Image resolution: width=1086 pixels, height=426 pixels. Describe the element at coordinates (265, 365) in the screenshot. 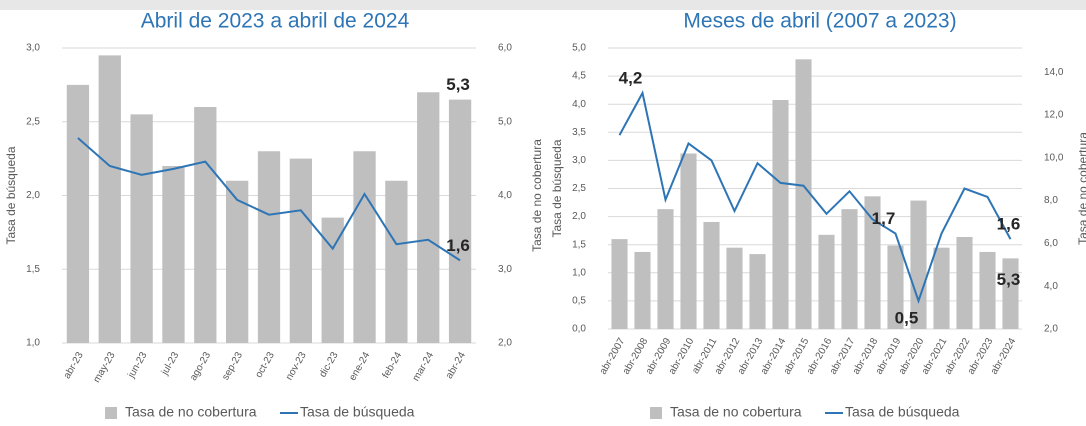

I see `x-tick-label: oct-23` at that location.